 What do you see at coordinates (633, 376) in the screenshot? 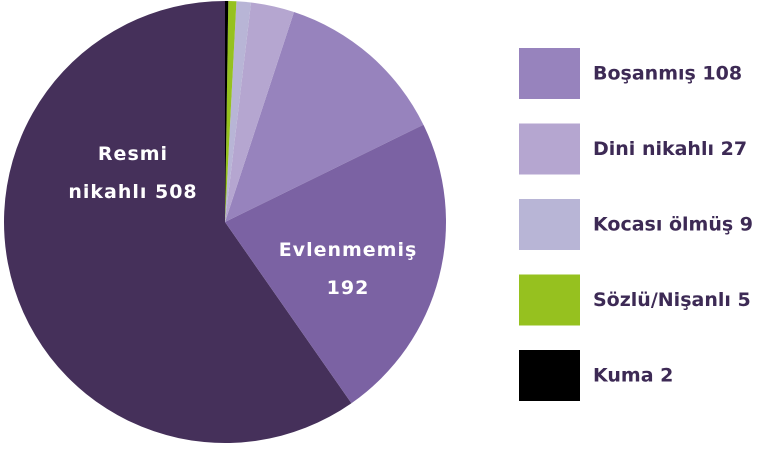
I see `legend-label: Kuma 2` at bounding box center [633, 376].